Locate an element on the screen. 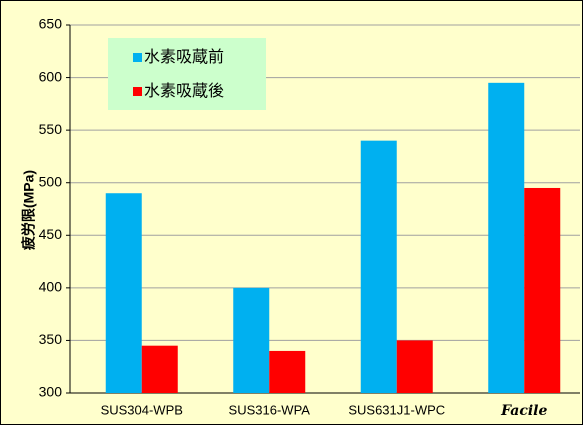  y-tick-label: 300 is located at coordinates (51, 392).